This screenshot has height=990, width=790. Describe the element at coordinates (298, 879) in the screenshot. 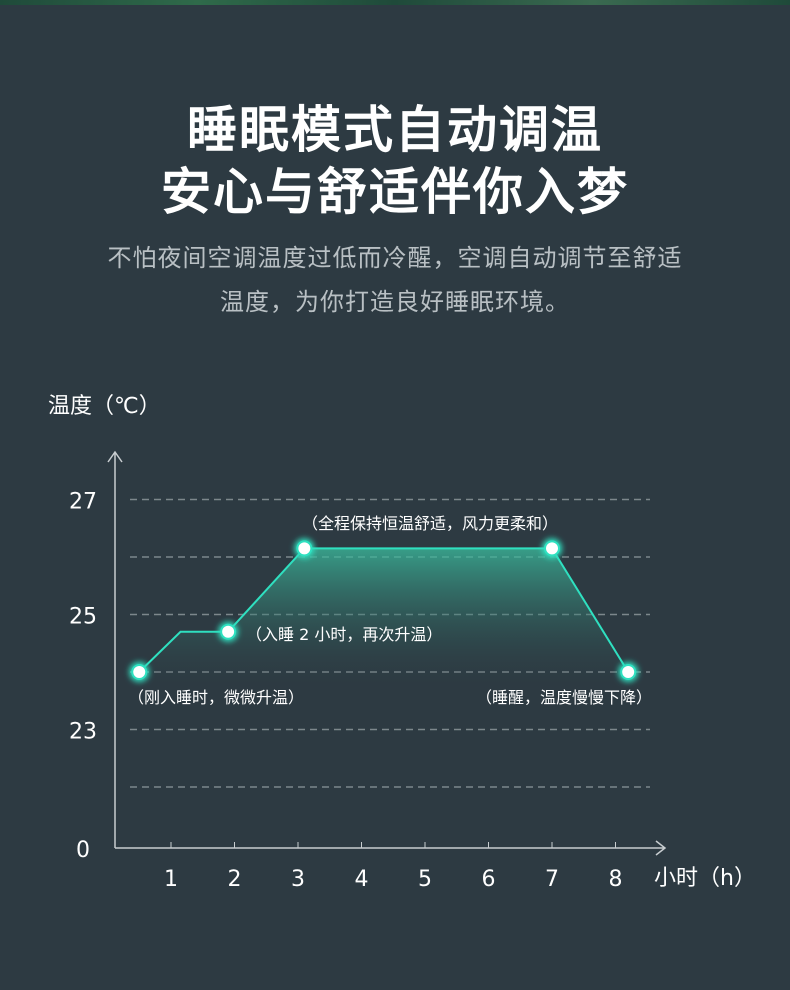

I see `x-tick-label: 3` at that location.